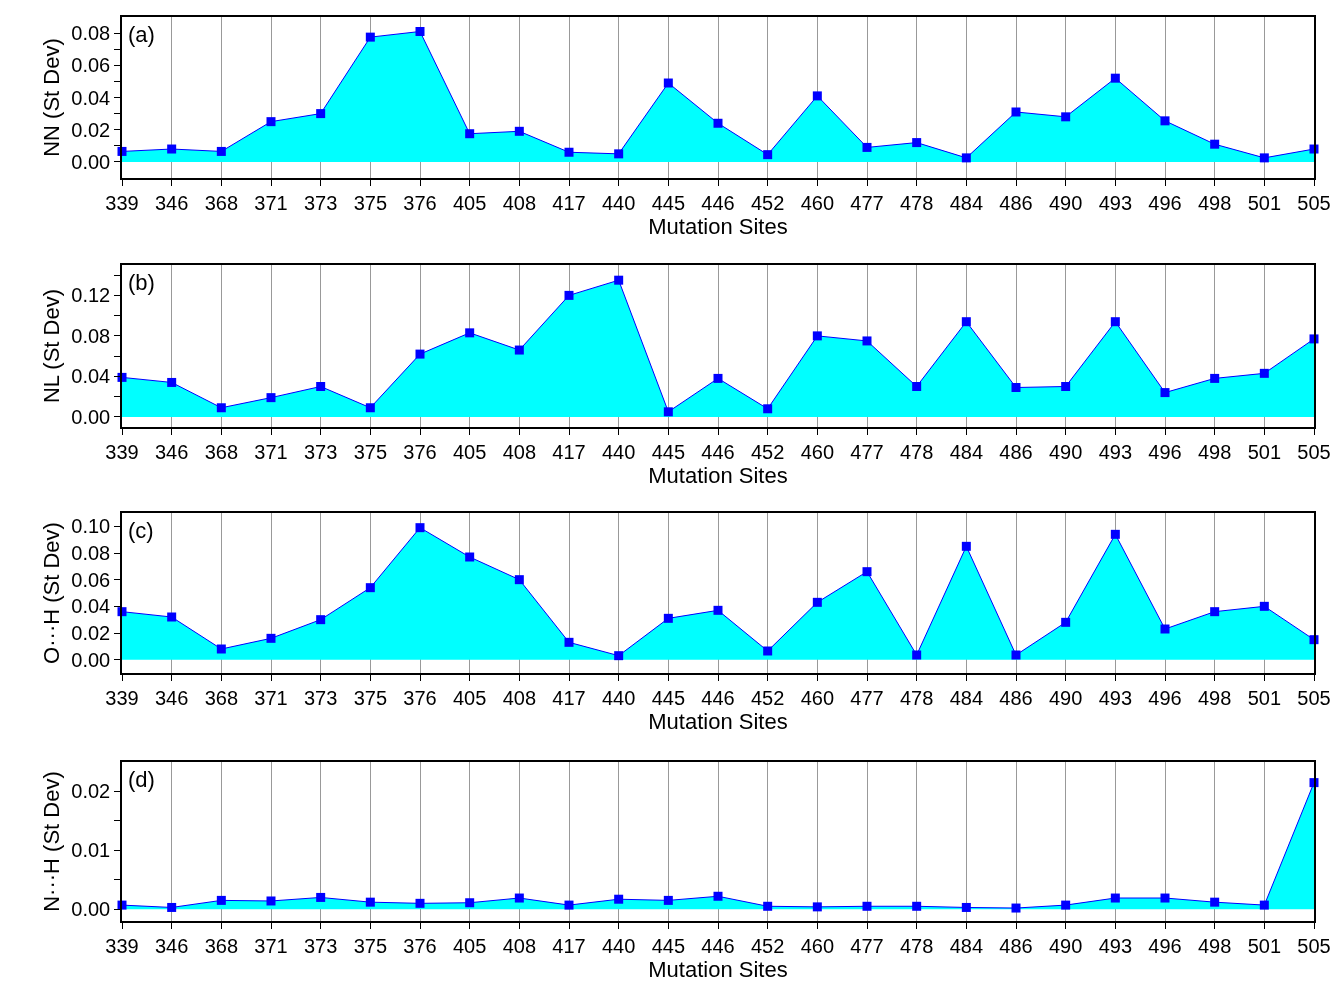 This screenshot has width=1343, height=992. Describe the element at coordinates (91, 33) in the screenshot. I see `y-tick-label: 0.08` at that location.